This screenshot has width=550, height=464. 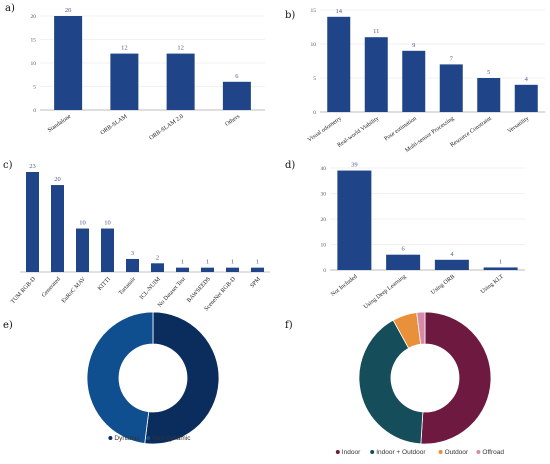 What do you see at coordinates (68, 10) in the screenshot?
I see `data-label-a-0: 20` at bounding box center [68, 10].